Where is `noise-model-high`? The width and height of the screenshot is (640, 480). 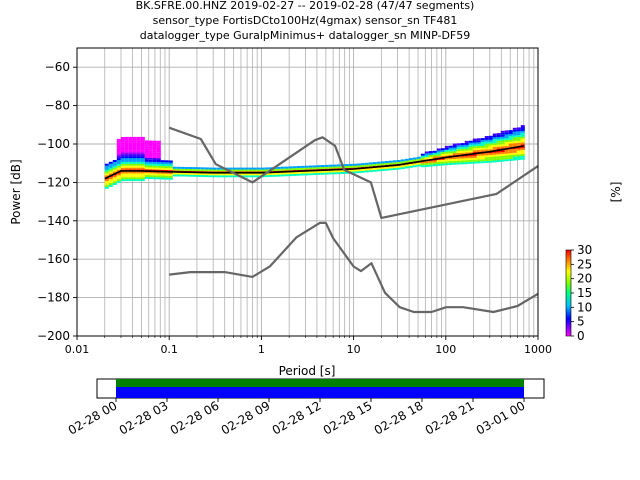 noise-model-high is located at coordinates (353, 172).